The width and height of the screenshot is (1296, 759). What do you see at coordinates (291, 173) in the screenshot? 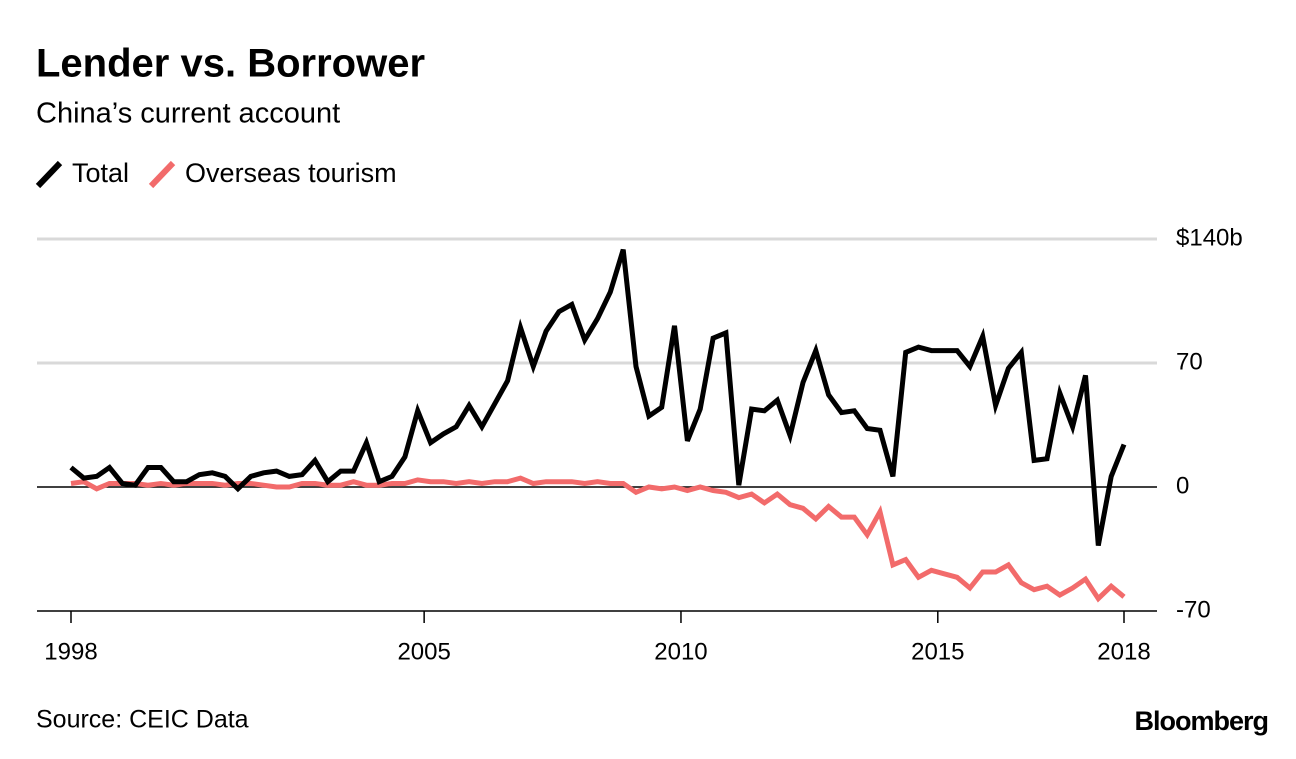
I see `legend-label: Overseas tourism` at bounding box center [291, 173].